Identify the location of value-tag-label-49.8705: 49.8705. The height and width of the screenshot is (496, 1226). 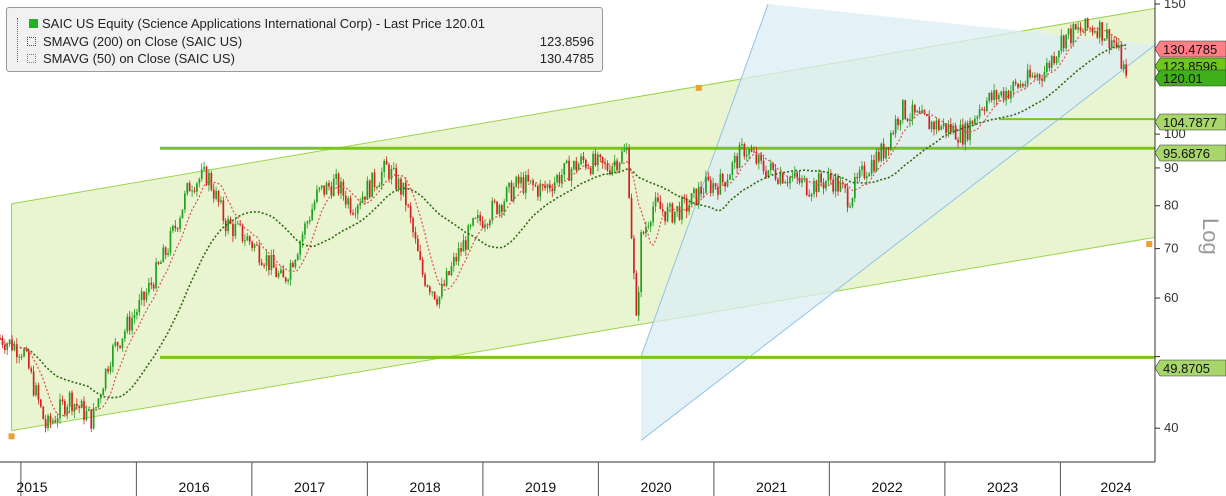
(1186, 368).